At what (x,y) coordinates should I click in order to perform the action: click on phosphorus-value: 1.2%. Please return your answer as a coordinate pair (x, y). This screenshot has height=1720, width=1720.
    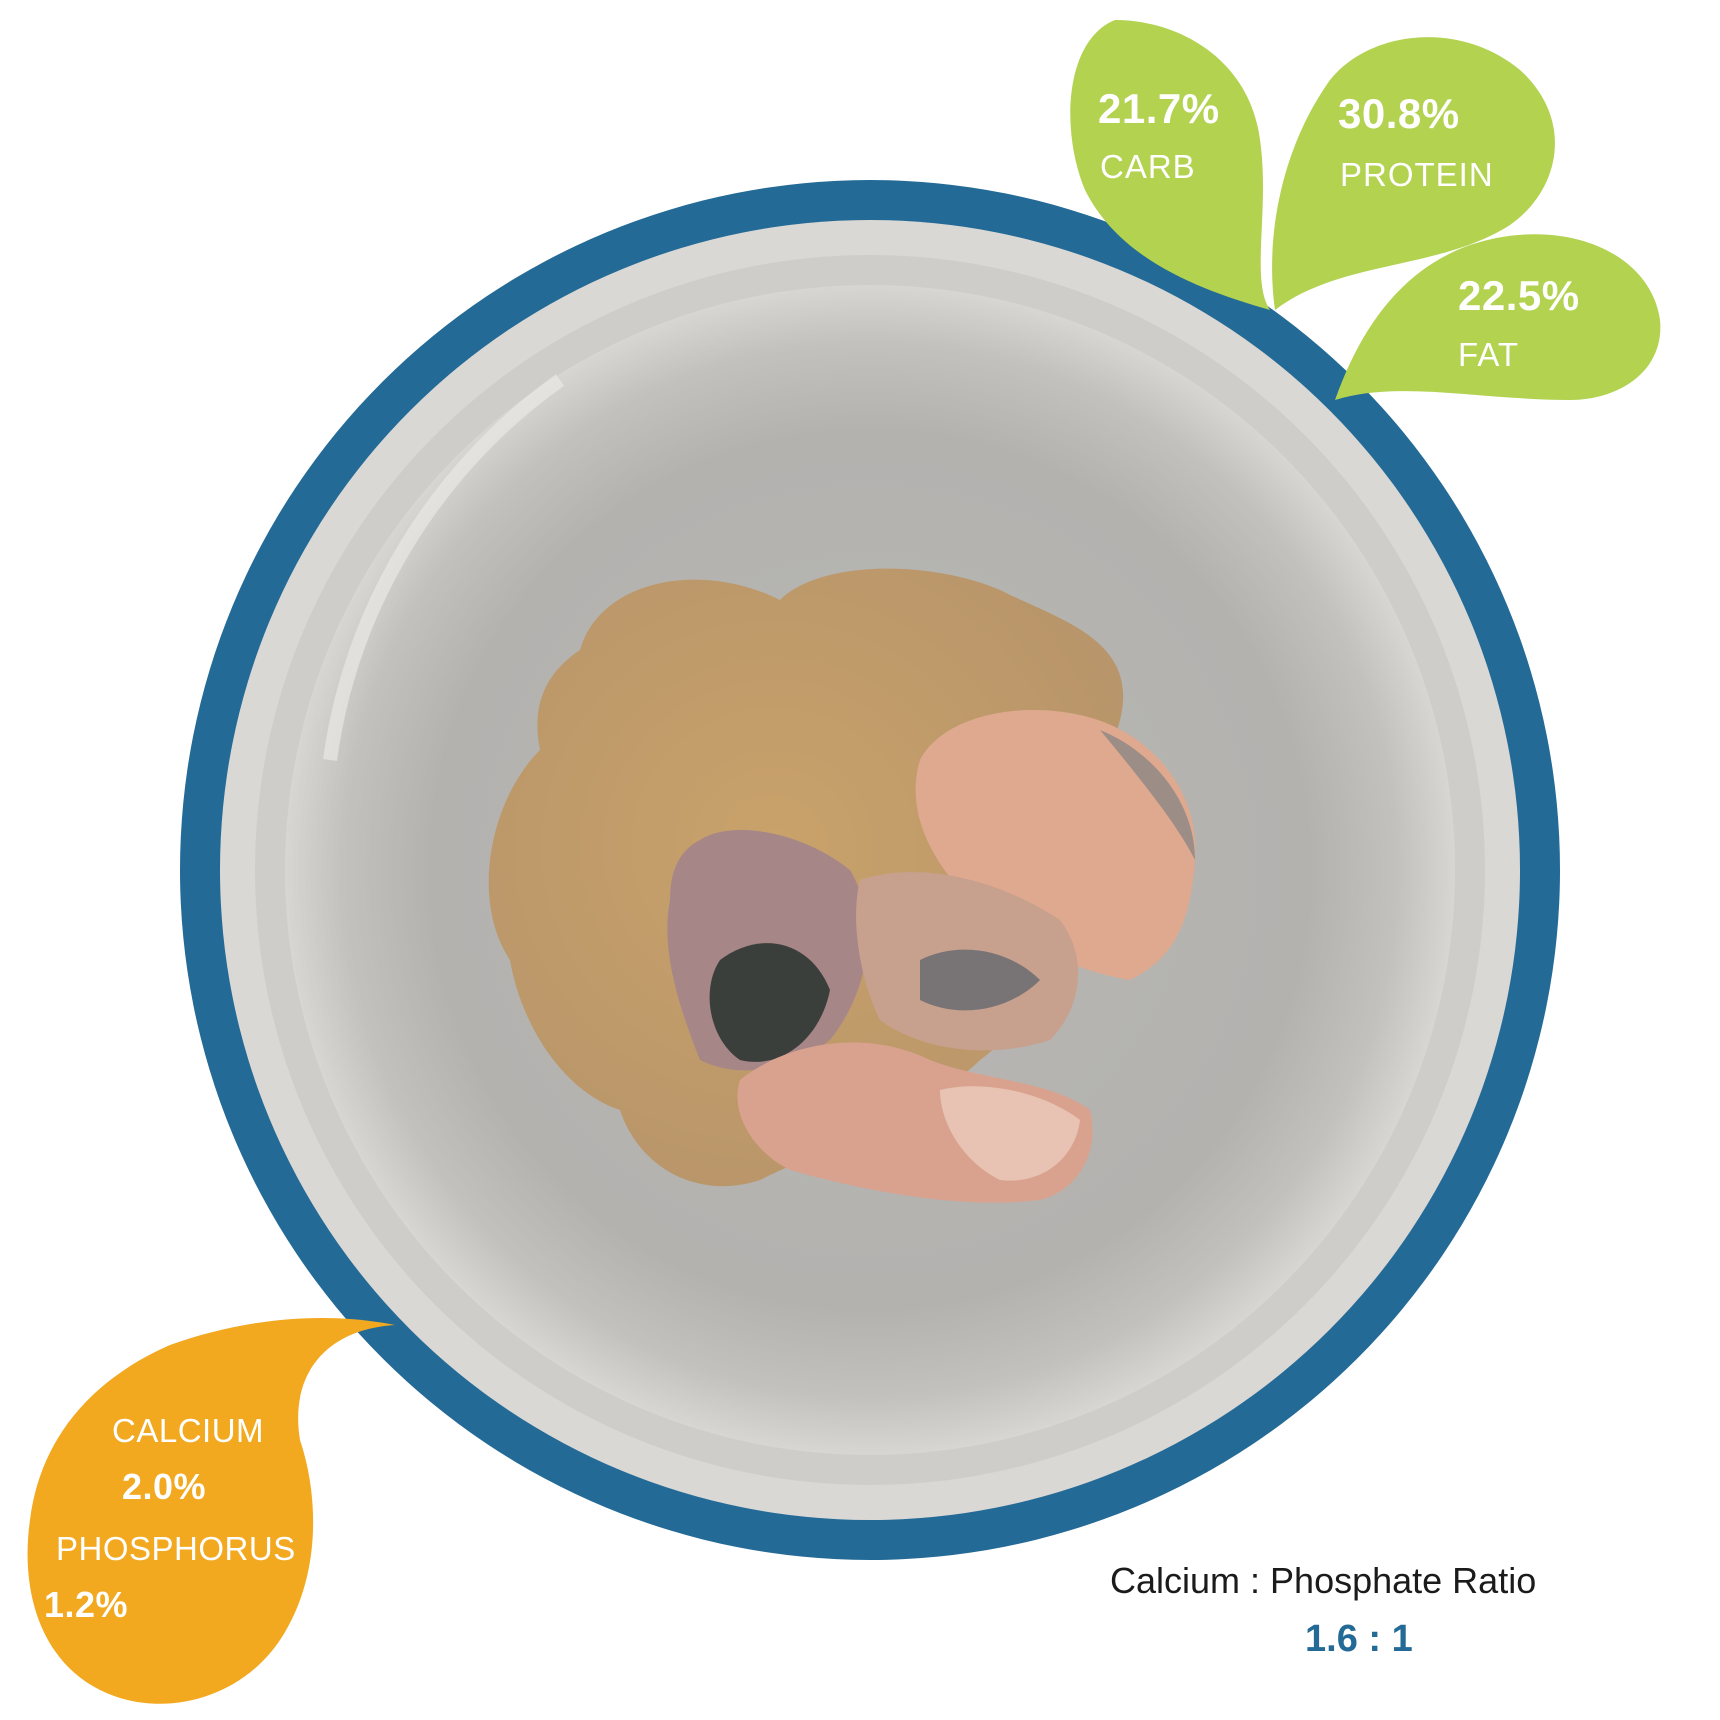
    Looking at the image, I should click on (86, 1604).